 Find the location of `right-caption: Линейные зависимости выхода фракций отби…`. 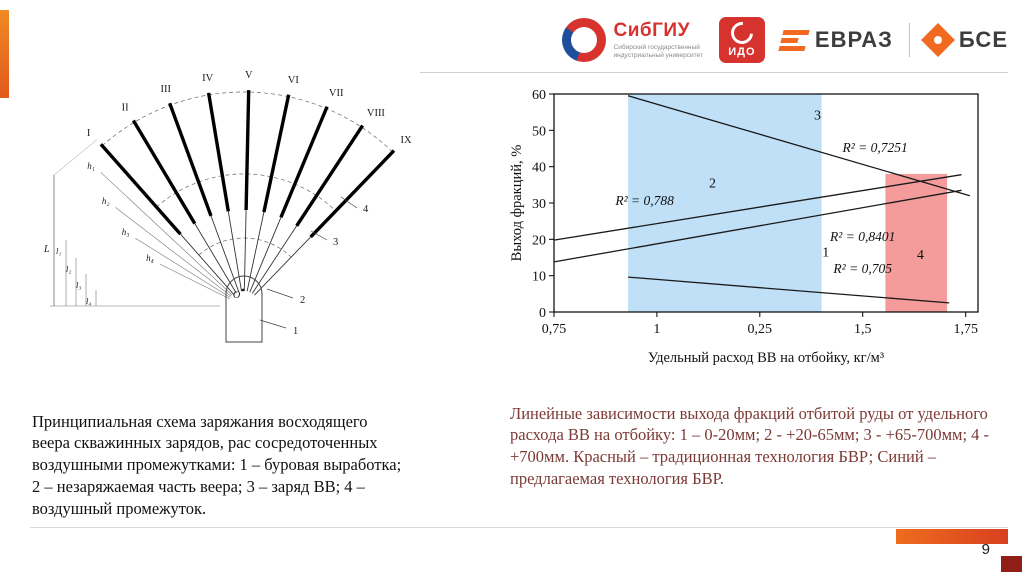

right-caption: Линейные зависимости выхода фракций отби… is located at coordinates (750, 445).